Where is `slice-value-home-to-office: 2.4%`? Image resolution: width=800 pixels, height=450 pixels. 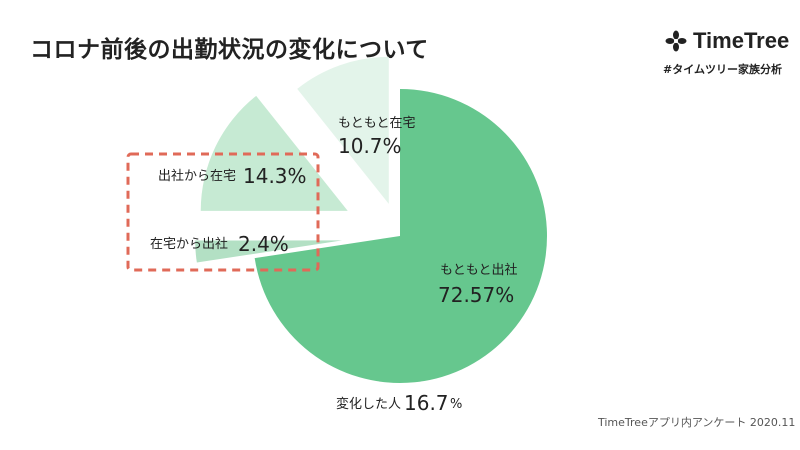 slice-value-home-to-office: 2.4% is located at coordinates (263, 244).